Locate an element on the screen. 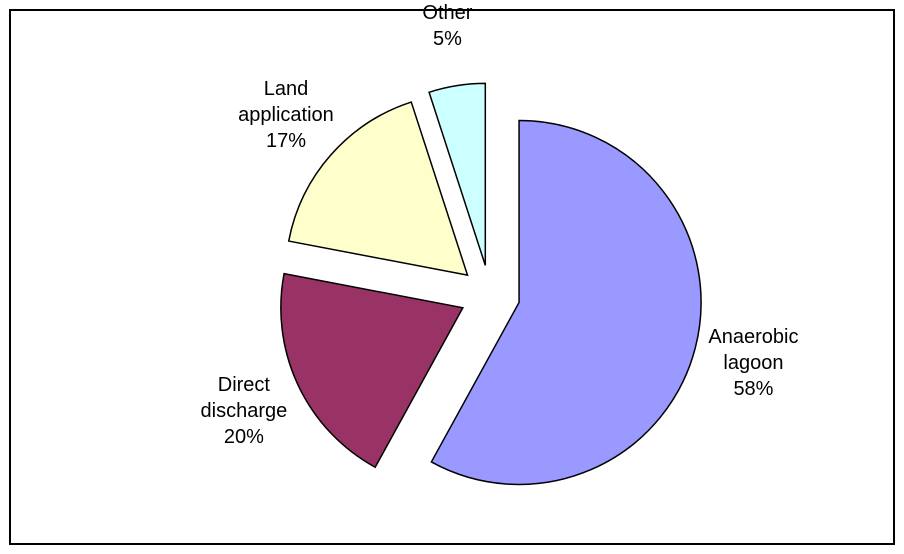 This screenshot has width=904, height=554. category-label: Other is located at coordinates (447, 13).